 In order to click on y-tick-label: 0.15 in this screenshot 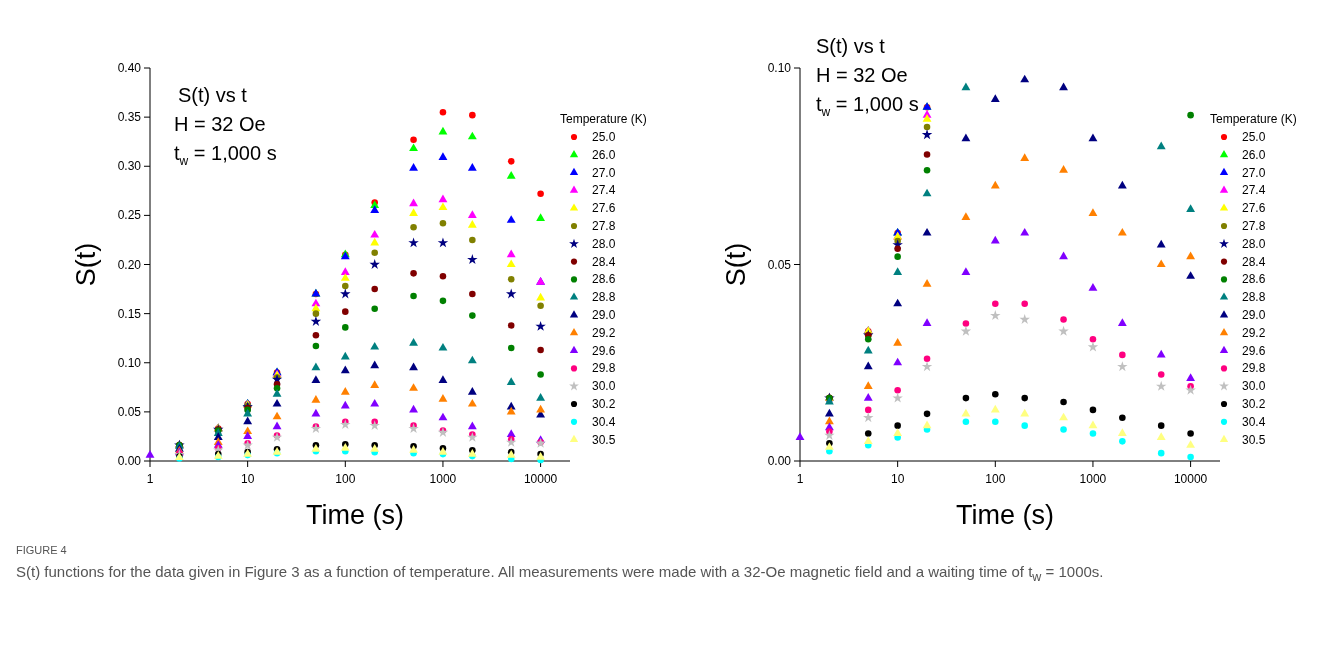, I will do `click(129, 313)`.